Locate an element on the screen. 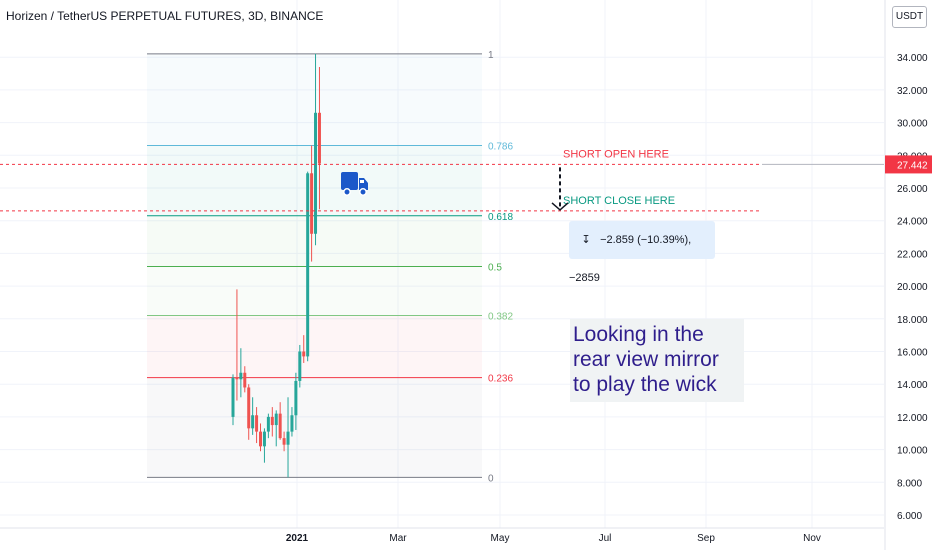 The width and height of the screenshot is (932, 550). x-tick-label: Jul is located at coordinates (605, 538).